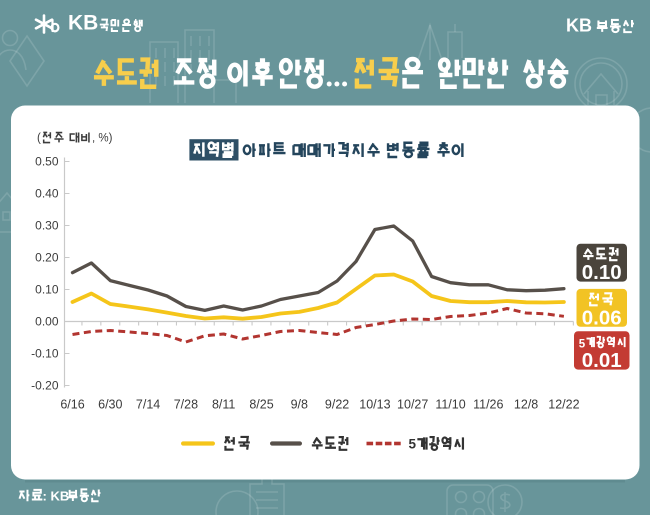 The height and width of the screenshot is (515, 650). What do you see at coordinates (299, 405) in the screenshot?
I see `svg-text: 9/8` at bounding box center [299, 405].